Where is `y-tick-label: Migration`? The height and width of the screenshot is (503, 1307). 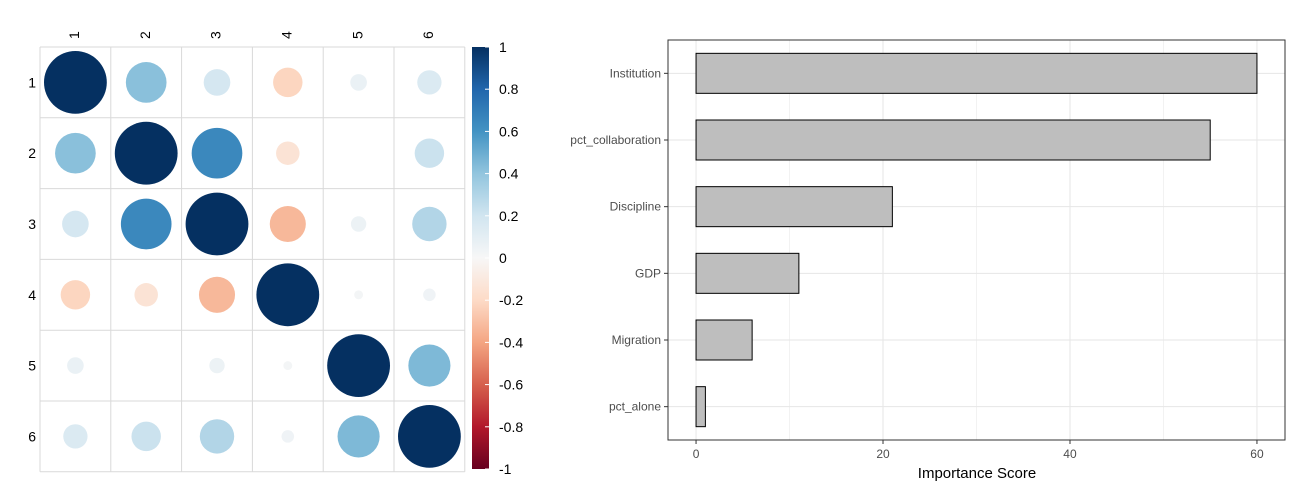
y-tick-label: Migration is located at coordinates (636, 340).